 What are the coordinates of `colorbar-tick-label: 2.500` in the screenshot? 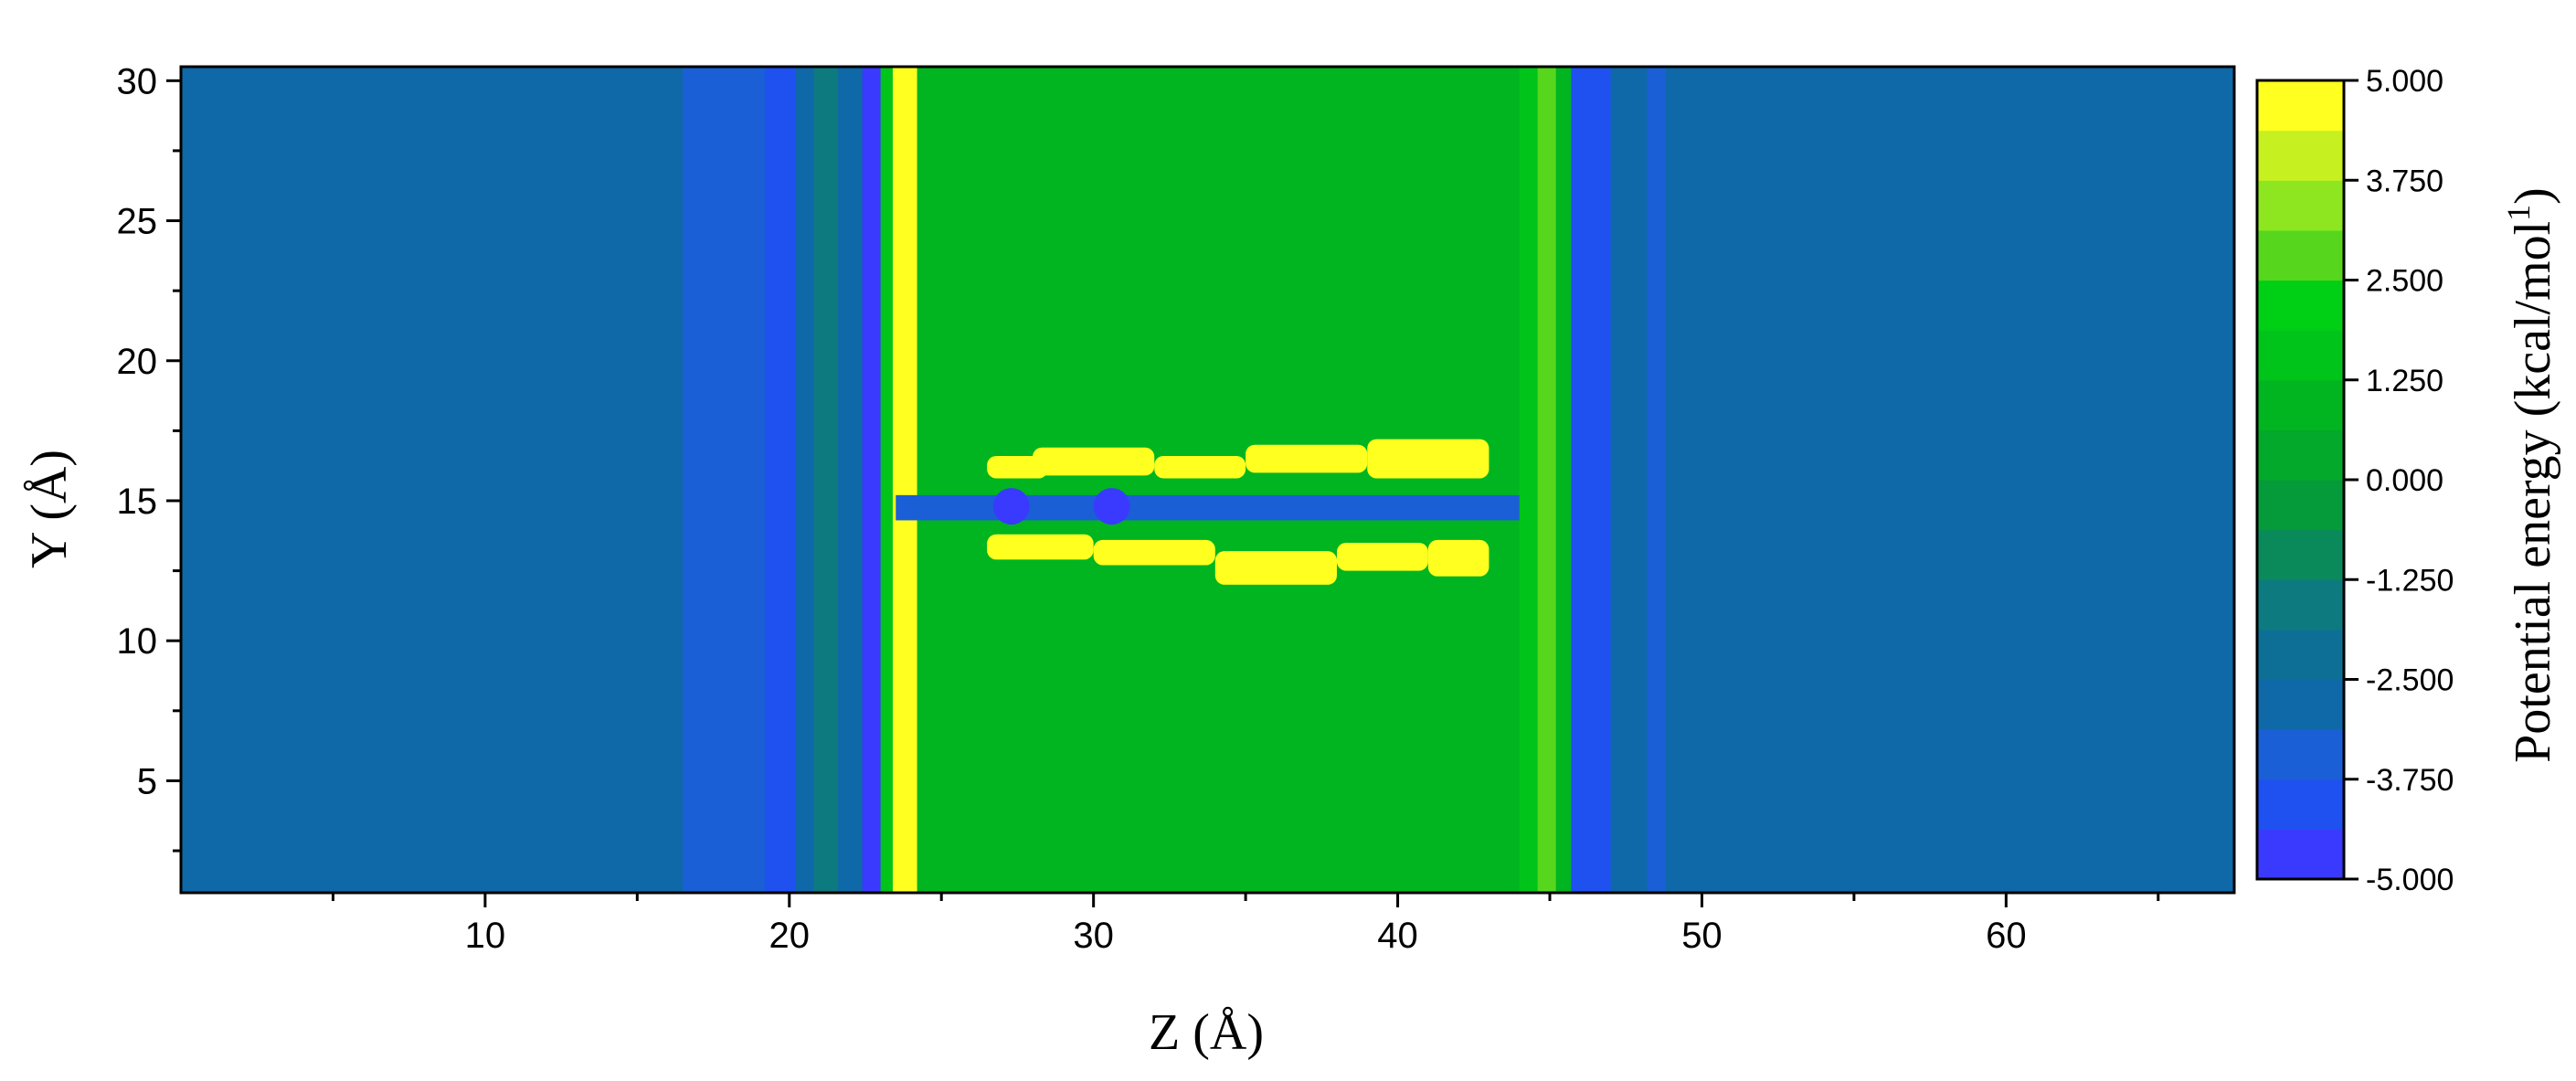 It's located at (2404, 281).